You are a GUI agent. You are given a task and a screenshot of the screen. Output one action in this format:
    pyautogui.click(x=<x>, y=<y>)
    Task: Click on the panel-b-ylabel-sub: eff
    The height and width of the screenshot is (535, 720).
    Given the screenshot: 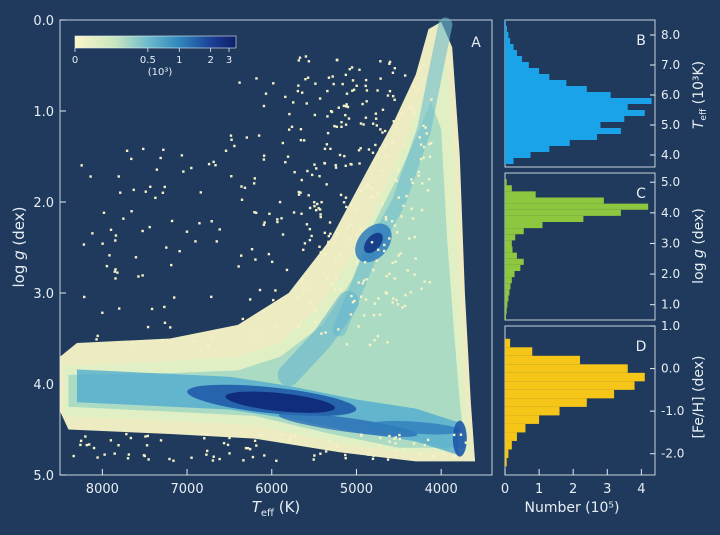 What is the action you would take?
    pyautogui.click(x=704, y=114)
    